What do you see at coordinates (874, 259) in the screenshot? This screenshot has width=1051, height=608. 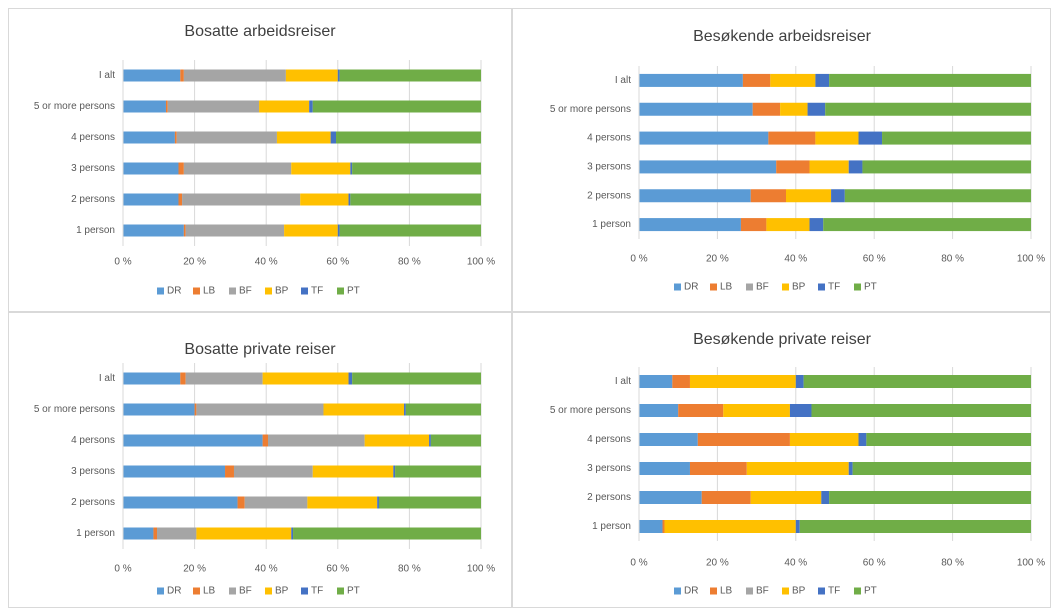 I see `x-tick-label: 60 %` at bounding box center [874, 259].